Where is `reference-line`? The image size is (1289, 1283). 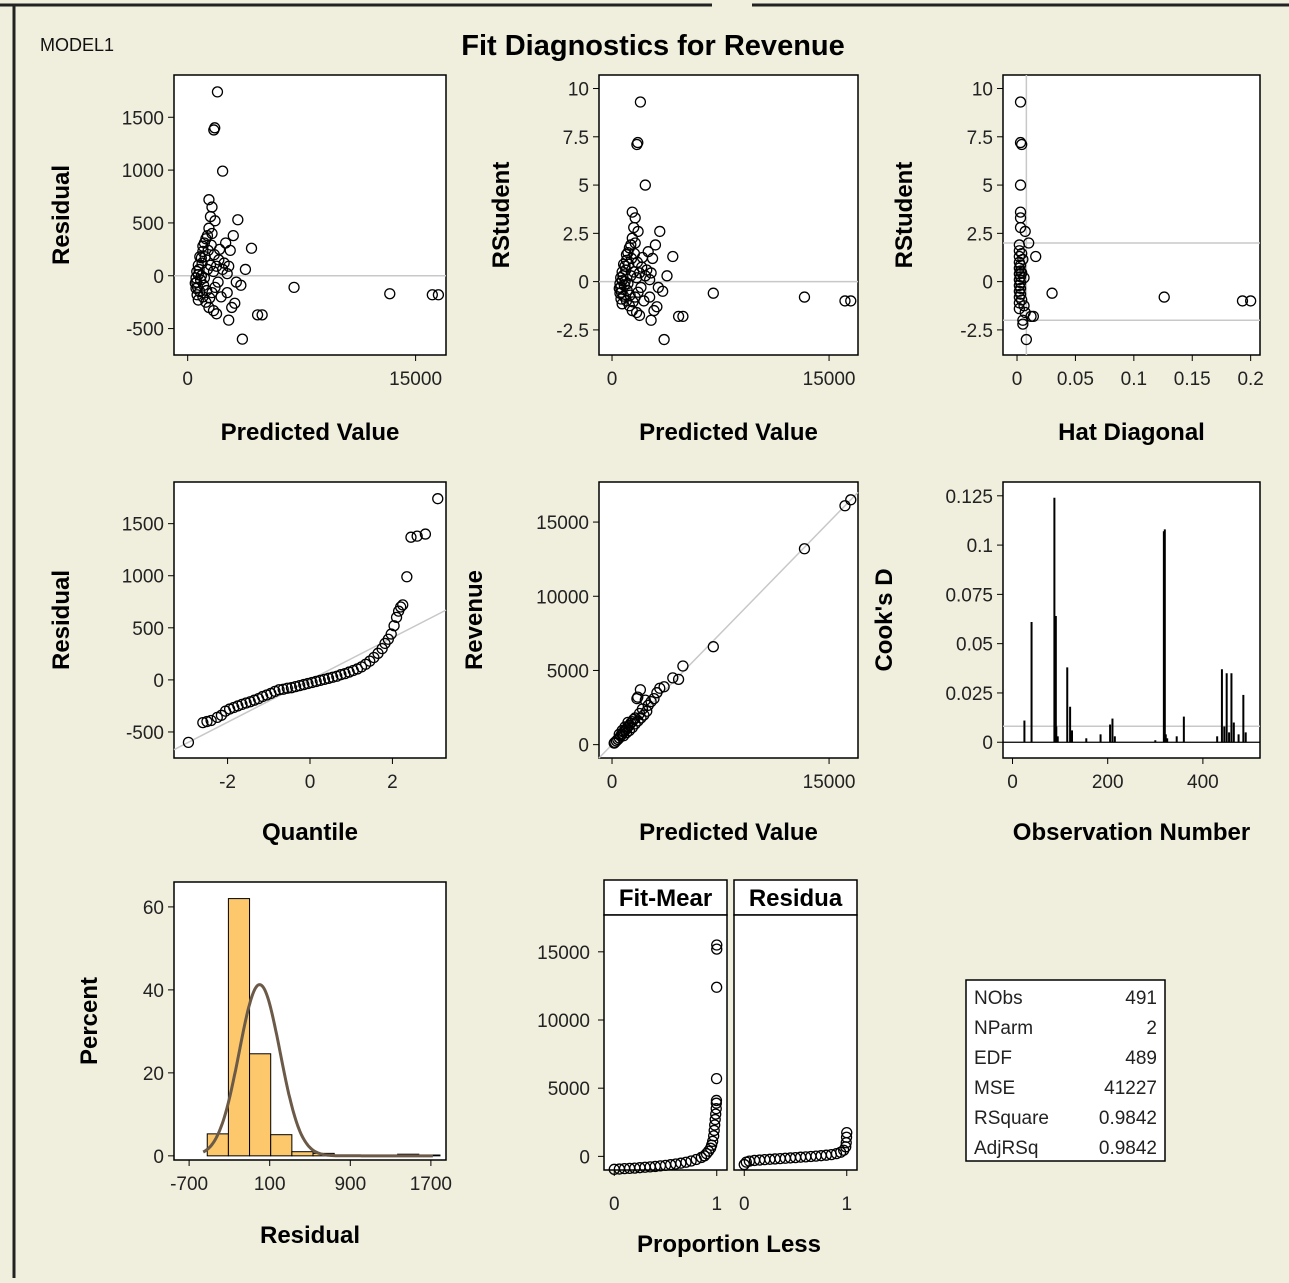
reference-line is located at coordinates (310, 680).